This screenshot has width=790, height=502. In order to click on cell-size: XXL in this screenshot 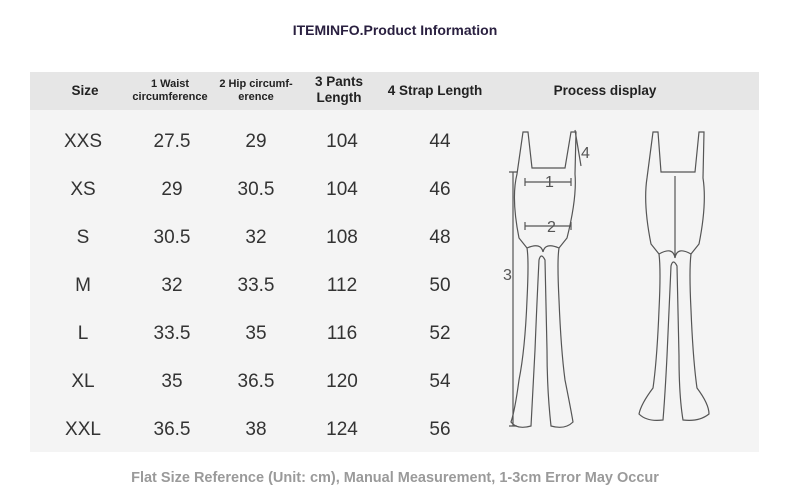, I will do `click(83, 429)`.